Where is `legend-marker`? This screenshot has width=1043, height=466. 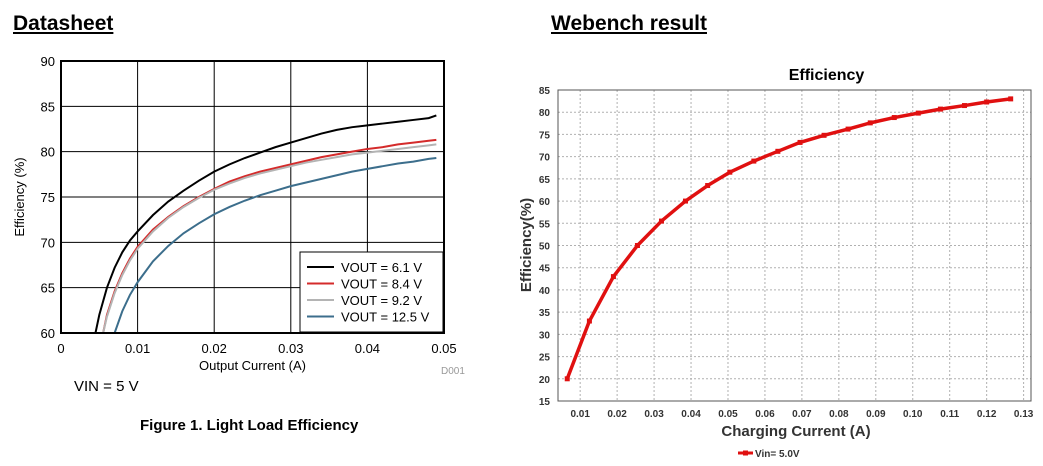
legend-marker is located at coordinates (745, 453).